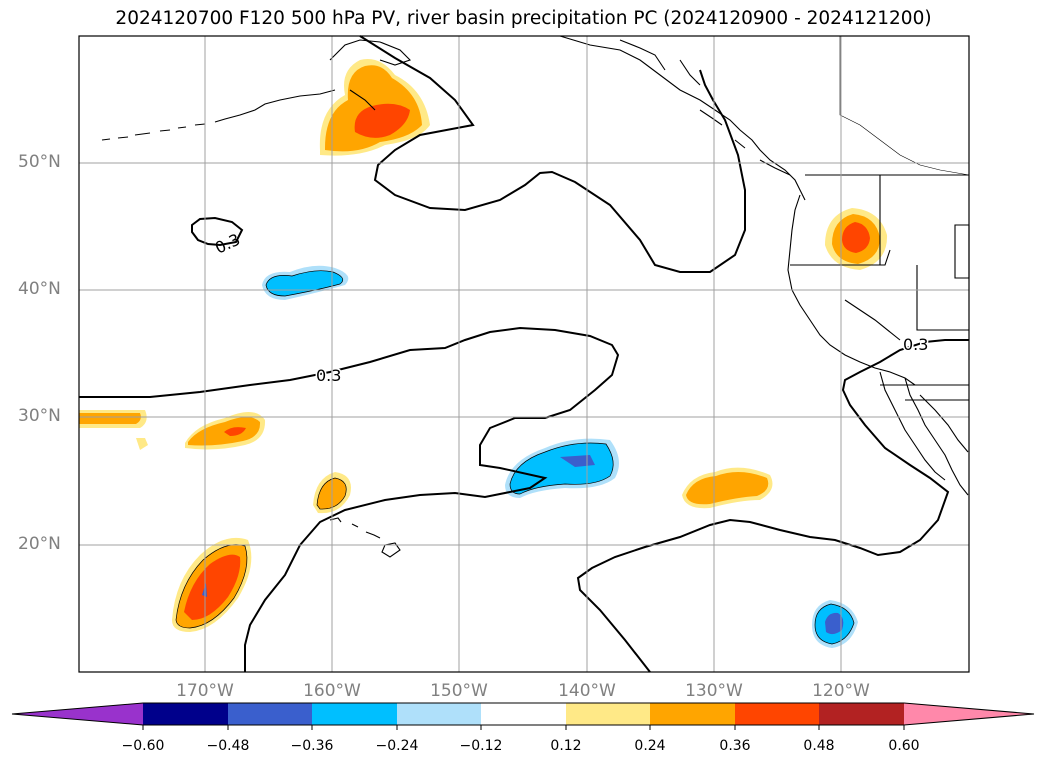 The image size is (1047, 765). What do you see at coordinates (650, 746) in the screenshot?
I see `colorbar-tick-label: 0.24` at bounding box center [650, 746].